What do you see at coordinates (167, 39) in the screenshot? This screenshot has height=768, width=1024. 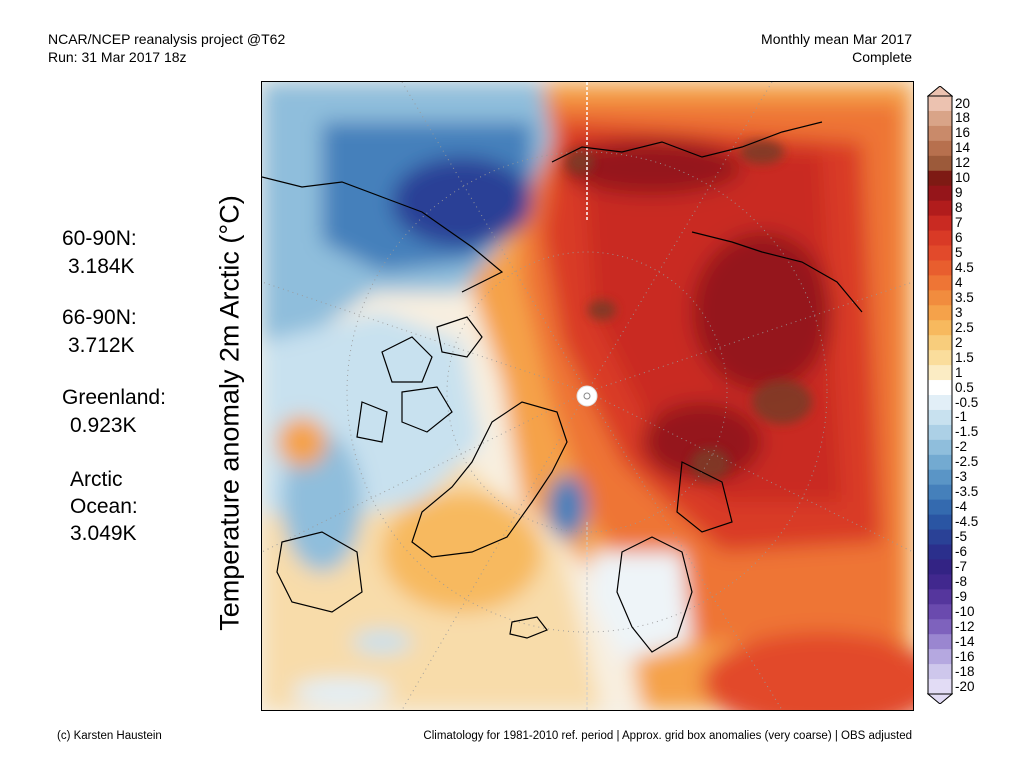 I see `header-source: NCAR/NCEP reanalysis project @T62` at bounding box center [167, 39].